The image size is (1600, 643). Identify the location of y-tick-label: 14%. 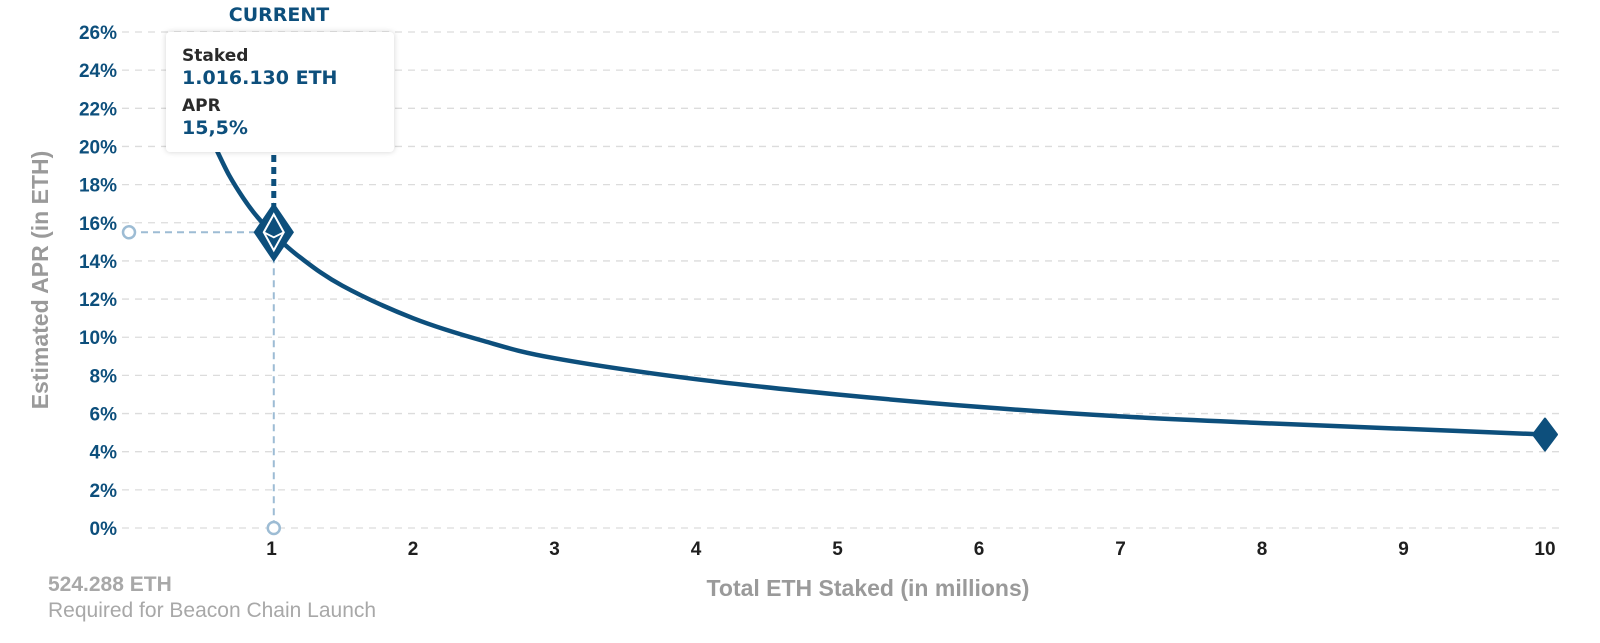
(98, 262).